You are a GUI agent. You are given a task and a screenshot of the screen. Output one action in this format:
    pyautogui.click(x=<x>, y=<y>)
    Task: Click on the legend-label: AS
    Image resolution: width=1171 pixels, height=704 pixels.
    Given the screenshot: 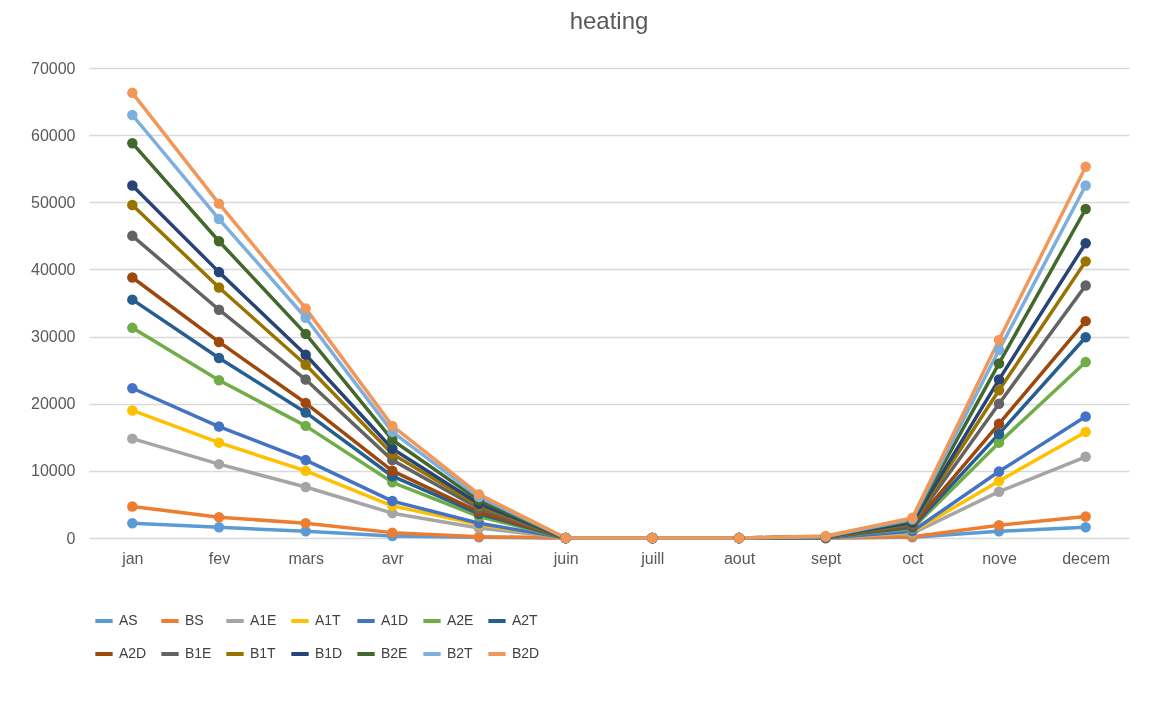 What is the action you would take?
    pyautogui.click(x=128, y=620)
    